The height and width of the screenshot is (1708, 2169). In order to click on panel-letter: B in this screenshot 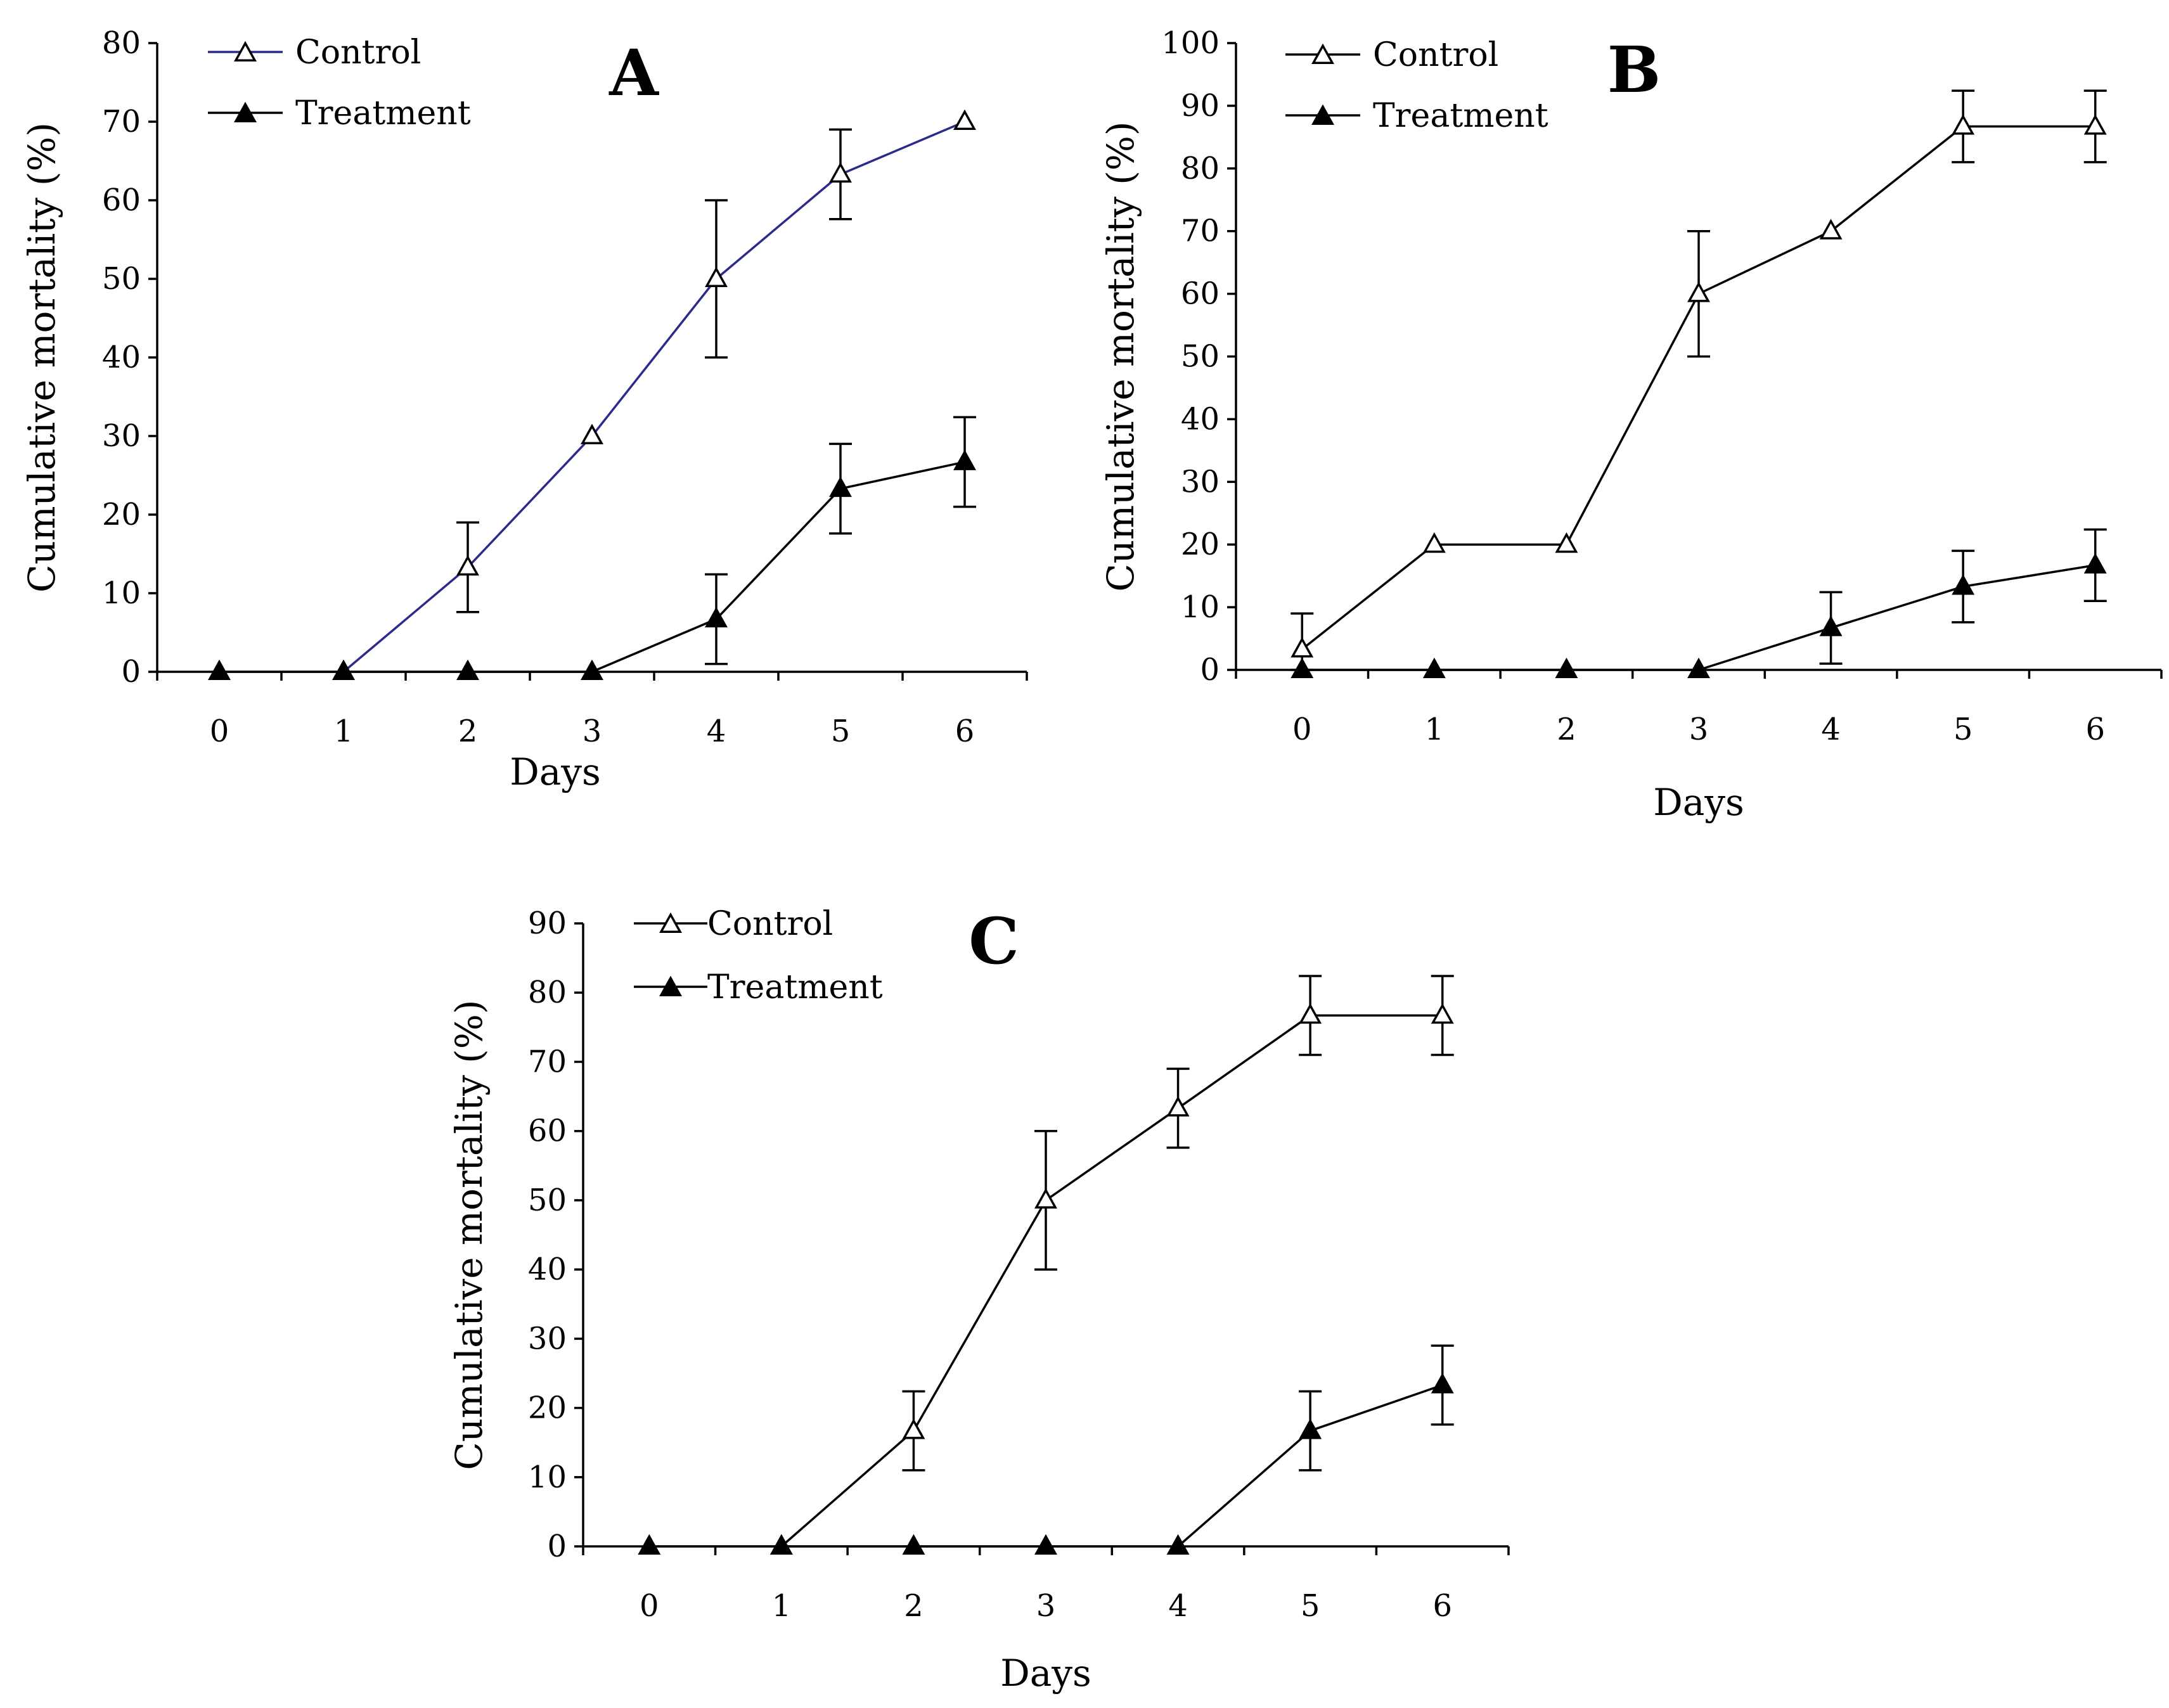, I will do `click(1634, 69)`.